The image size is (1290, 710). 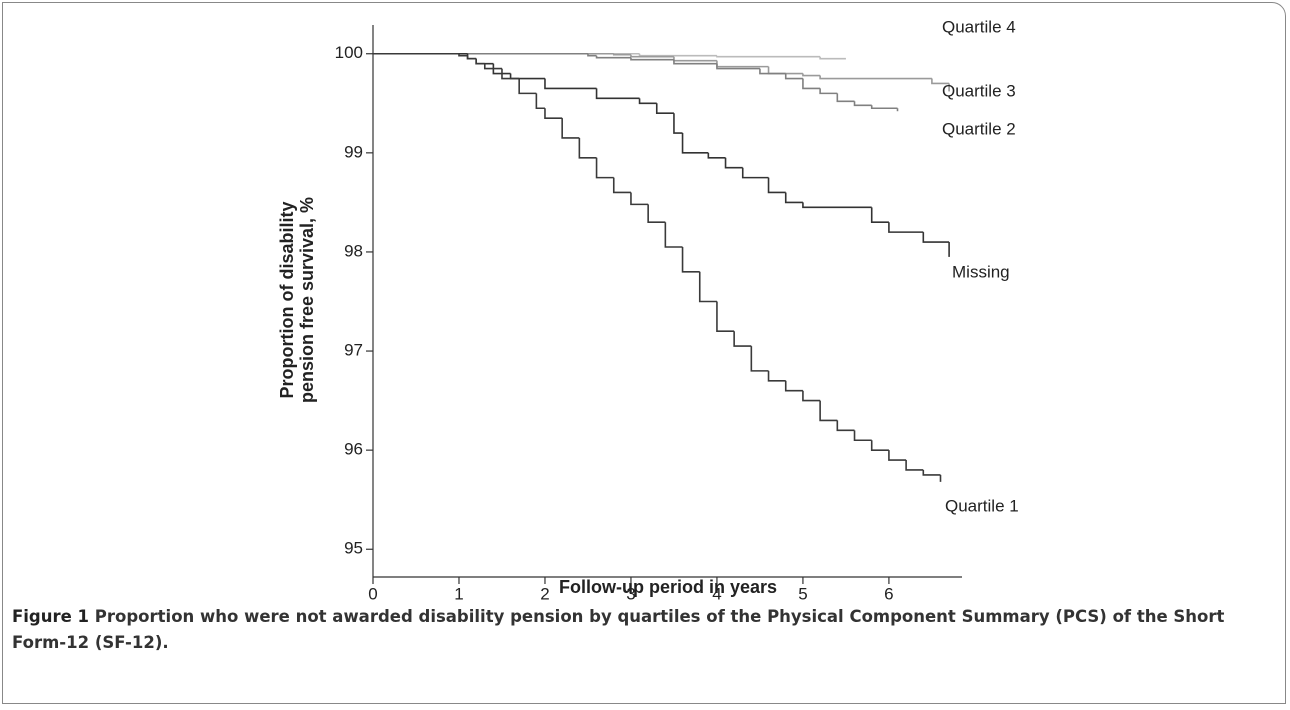 I want to click on series-label: Quartile 3, so click(x=979, y=90).